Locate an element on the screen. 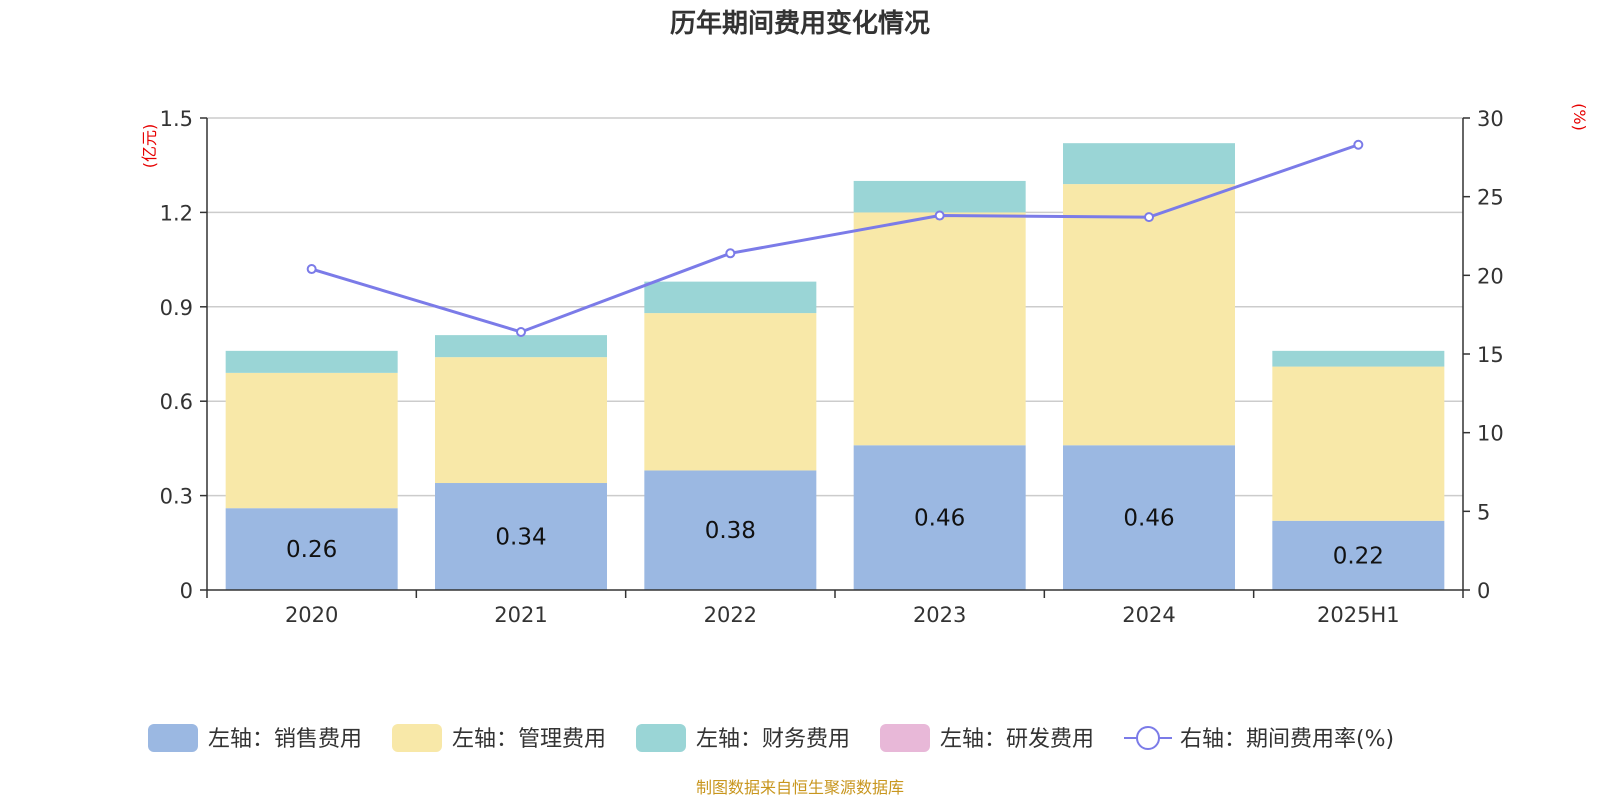  bar-label: 0.22 is located at coordinates (1358, 556).